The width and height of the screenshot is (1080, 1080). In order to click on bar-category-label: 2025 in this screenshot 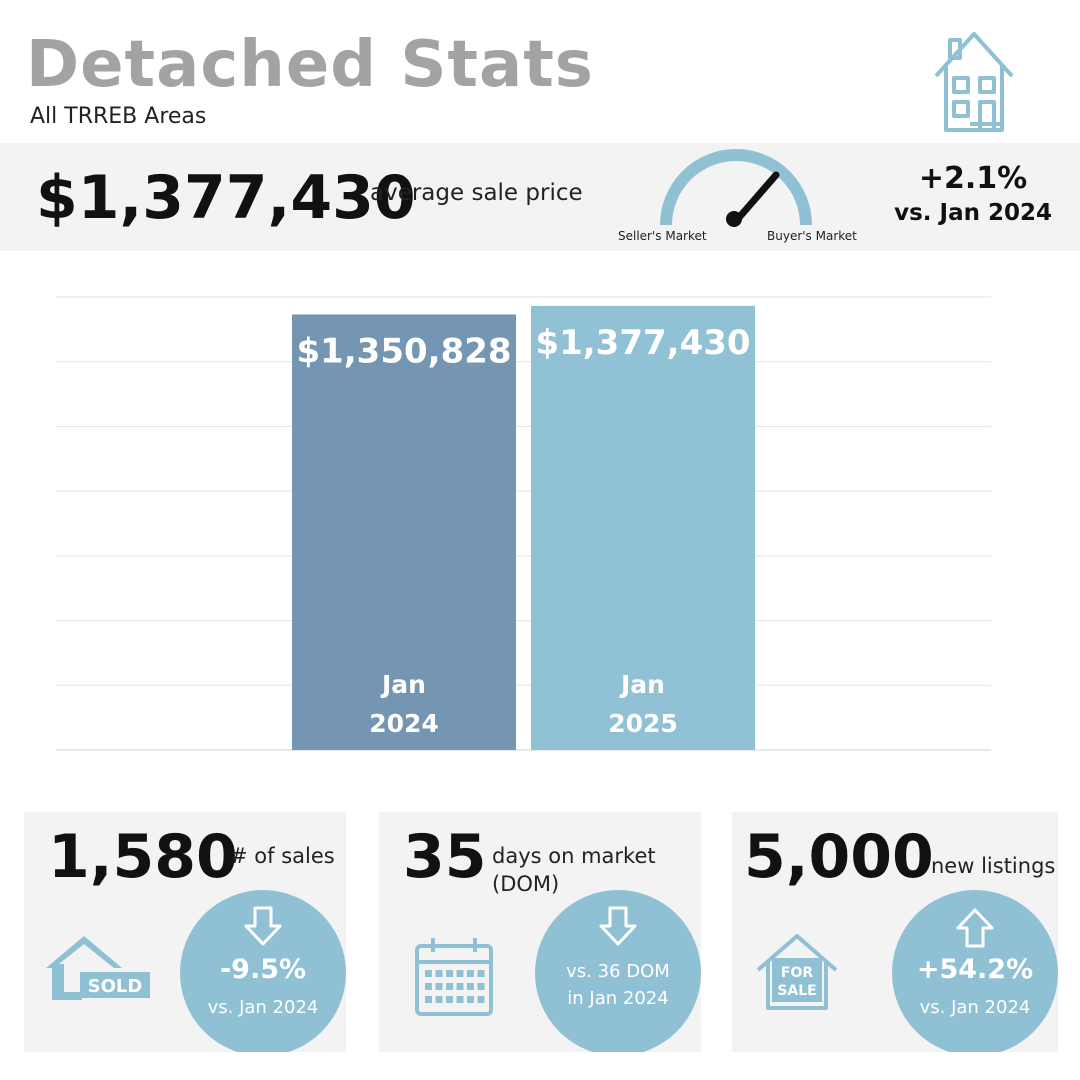, I will do `click(643, 723)`.